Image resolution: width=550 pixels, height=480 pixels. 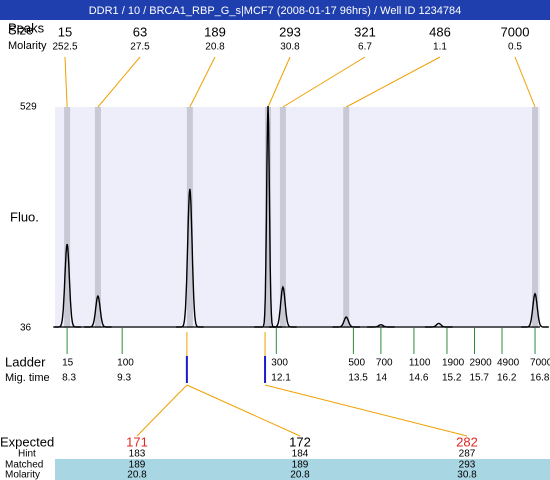 I want to click on peak-size: 189, so click(x=215, y=31).